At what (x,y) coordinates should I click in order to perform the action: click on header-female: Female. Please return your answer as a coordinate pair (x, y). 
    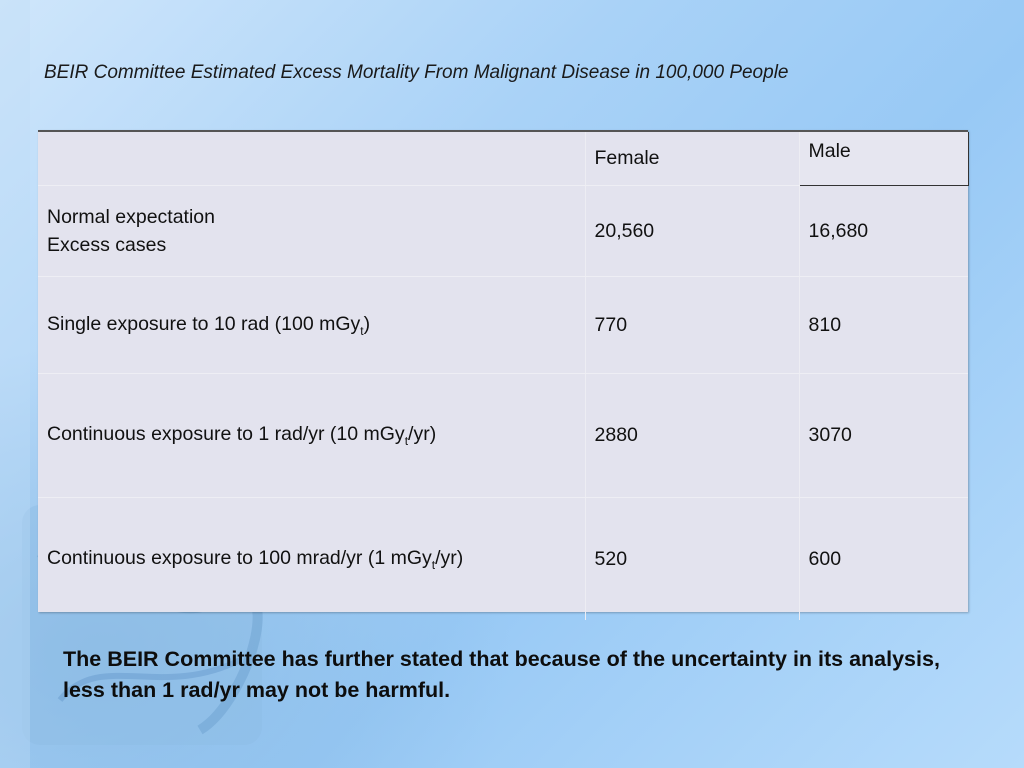
    Looking at the image, I should click on (692, 159).